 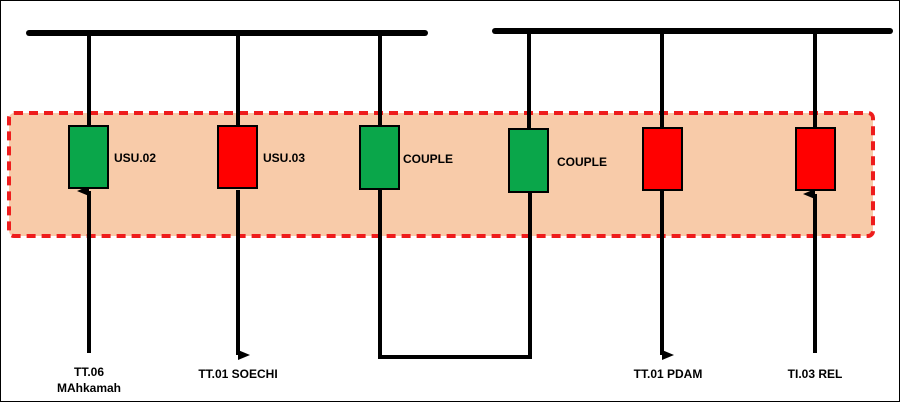 What do you see at coordinates (455, 274) in the screenshot?
I see `coupler-link` at bounding box center [455, 274].